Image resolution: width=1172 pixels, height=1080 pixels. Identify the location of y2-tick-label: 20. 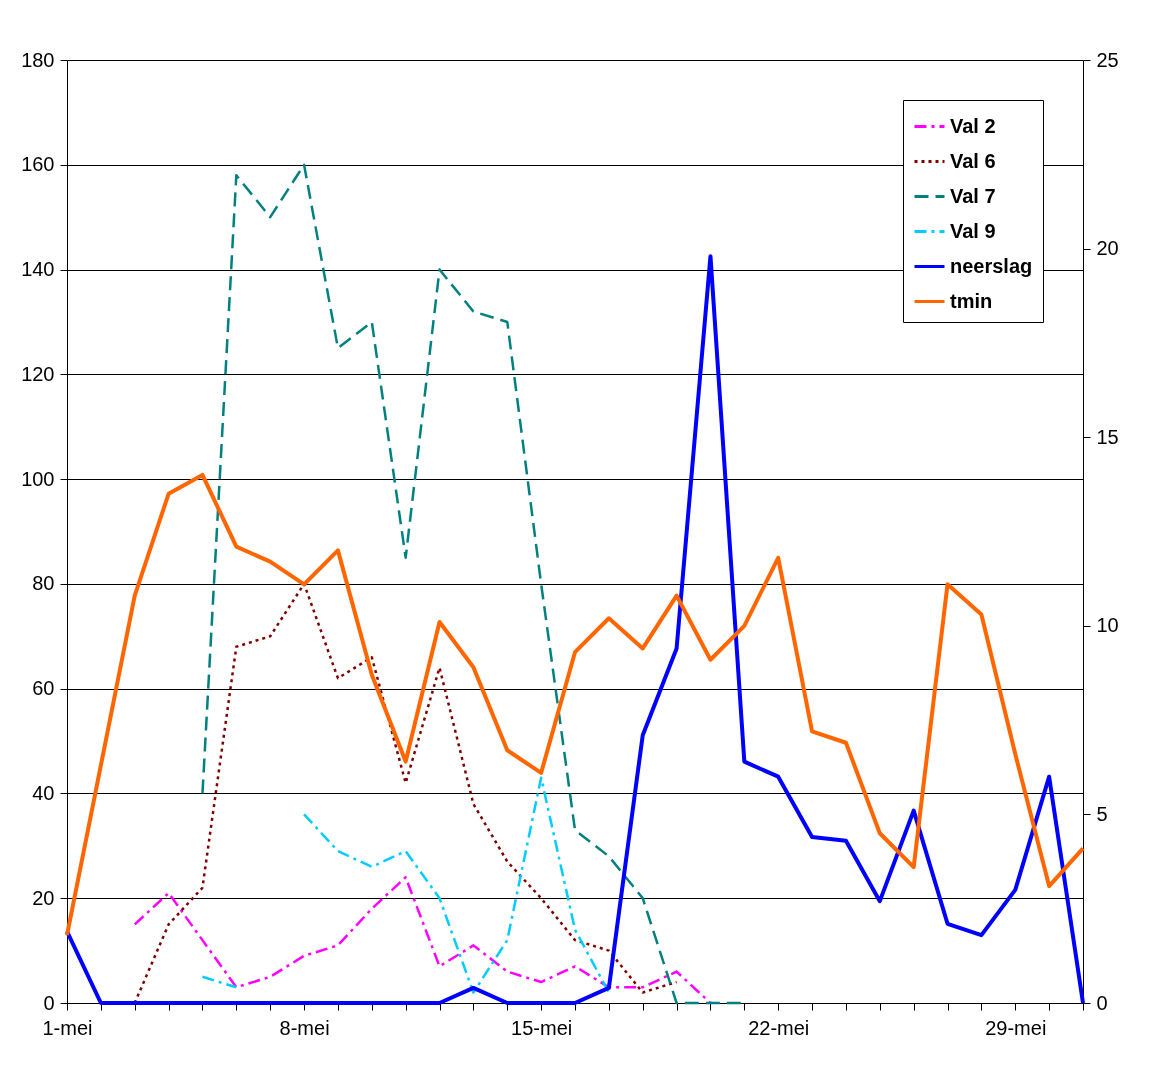
(1107, 248).